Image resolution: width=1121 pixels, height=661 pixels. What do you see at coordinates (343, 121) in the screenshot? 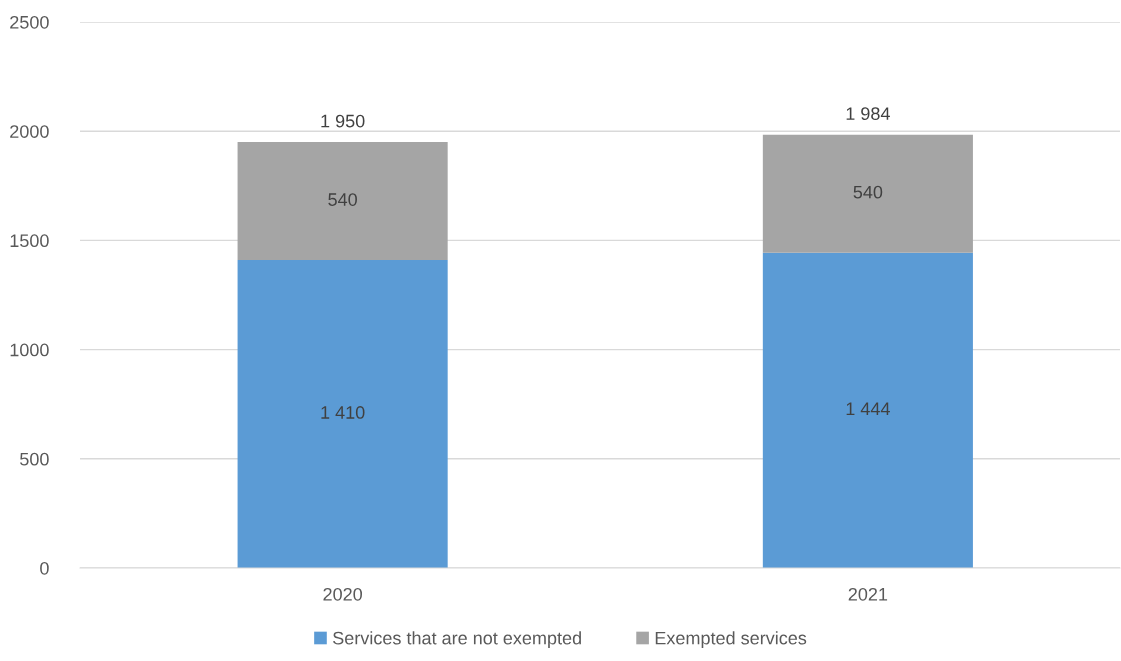
I see `total-label: 1 950` at bounding box center [343, 121].